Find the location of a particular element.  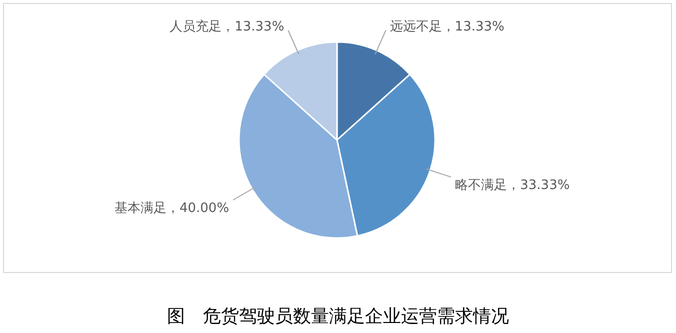

slice-label: 略不满足，33.33% is located at coordinates (512, 186).